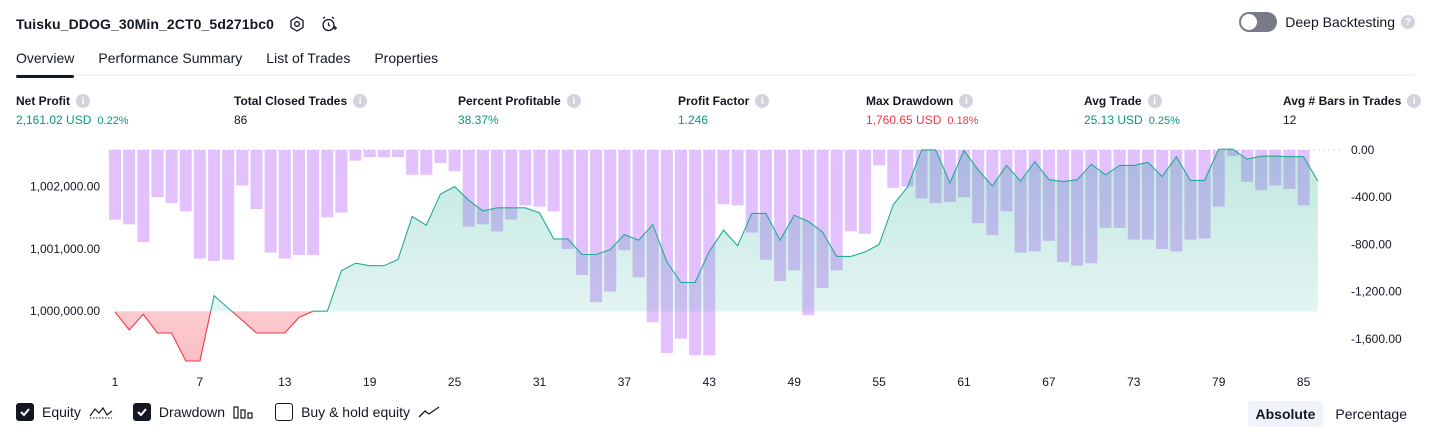 The height and width of the screenshot is (438, 1431). I want to click on y-right-tick-label: 0.00, so click(1363, 150).